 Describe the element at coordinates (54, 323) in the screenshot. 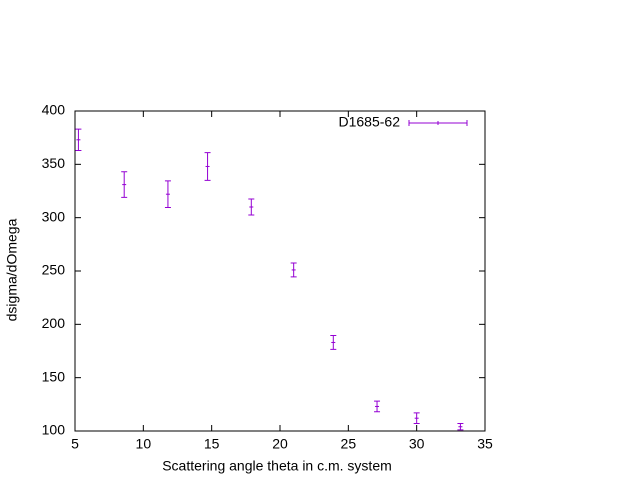

I see `y-tick-label: 200` at that location.